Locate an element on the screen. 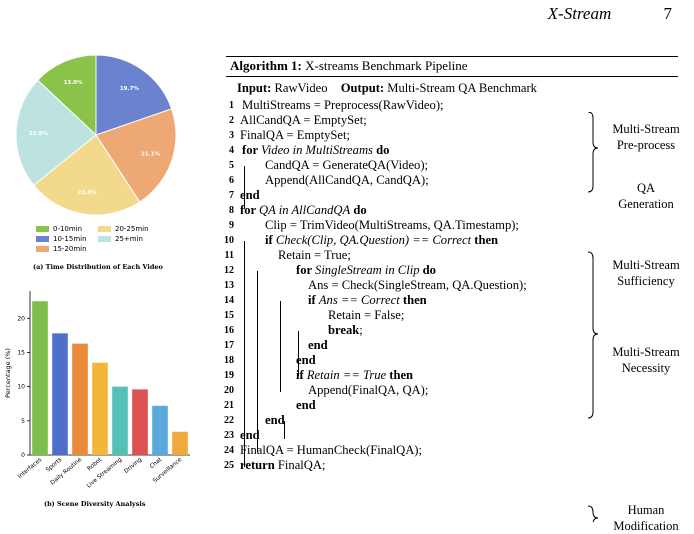 The image size is (694, 534). line-number: 1 is located at coordinates (231, 105).